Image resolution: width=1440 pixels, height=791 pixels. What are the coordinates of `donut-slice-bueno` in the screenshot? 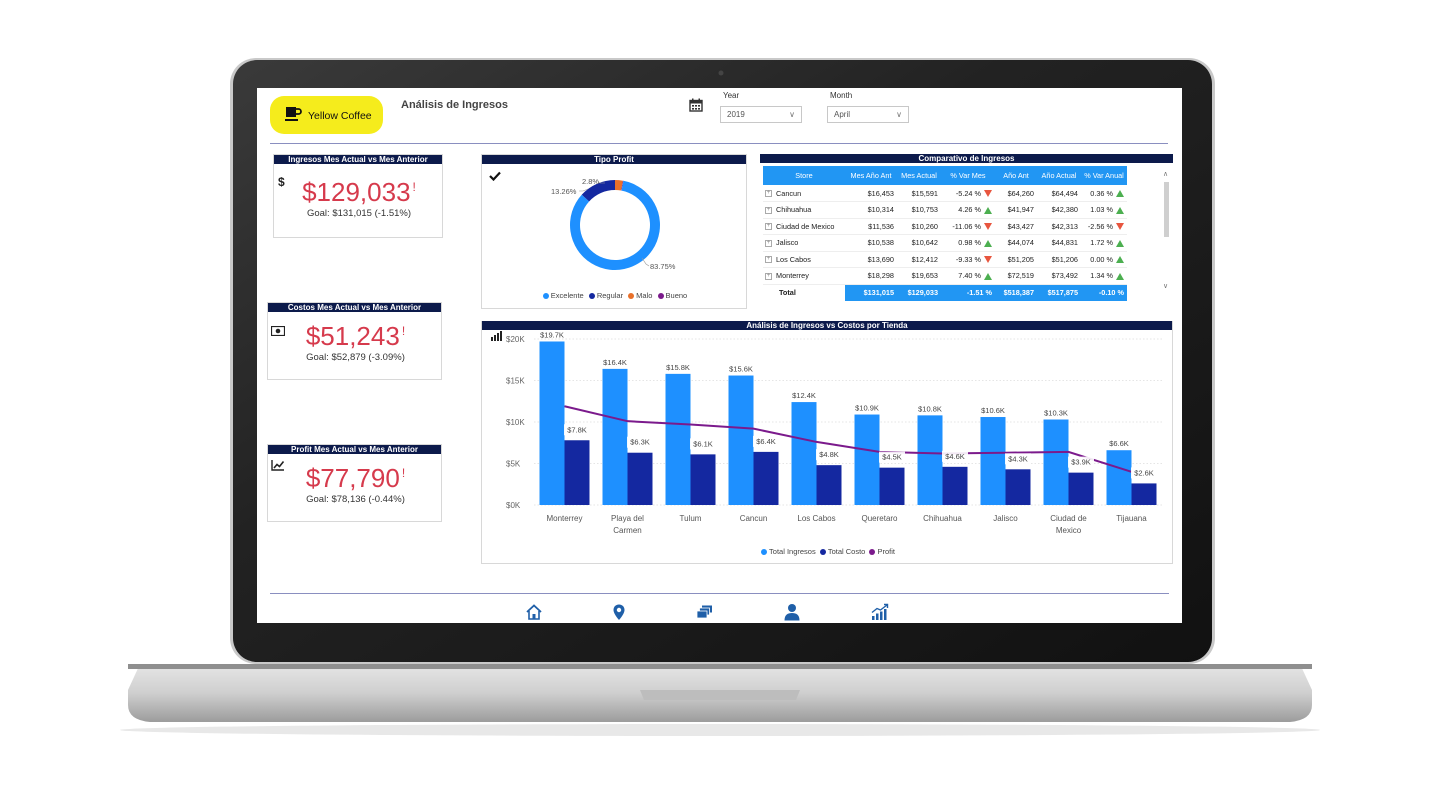 It's located at (622, 185).